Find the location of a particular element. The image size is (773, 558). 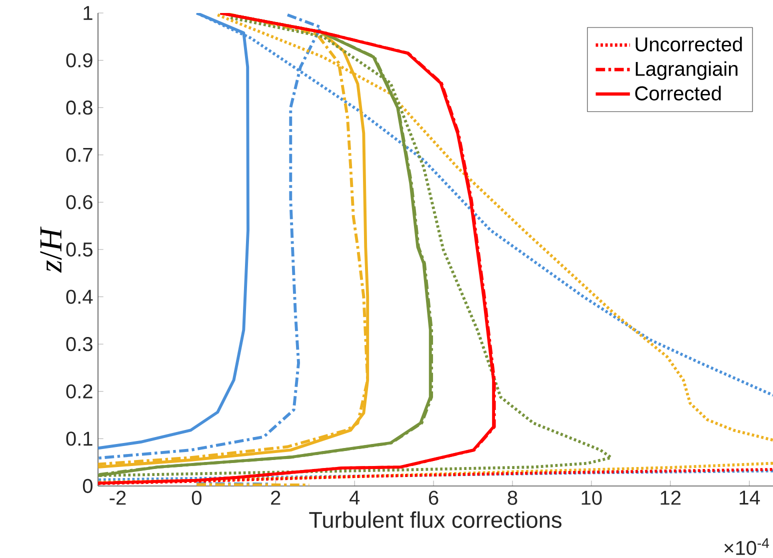

y-tick-label: 0.9 is located at coordinates (79, 60).